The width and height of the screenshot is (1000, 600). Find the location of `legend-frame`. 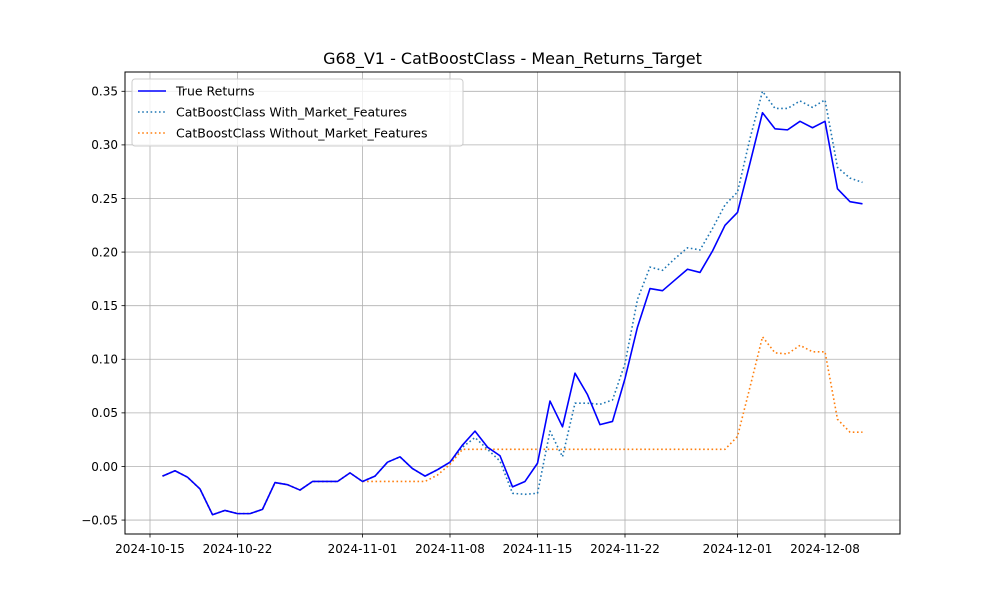

legend-frame is located at coordinates (297, 112).